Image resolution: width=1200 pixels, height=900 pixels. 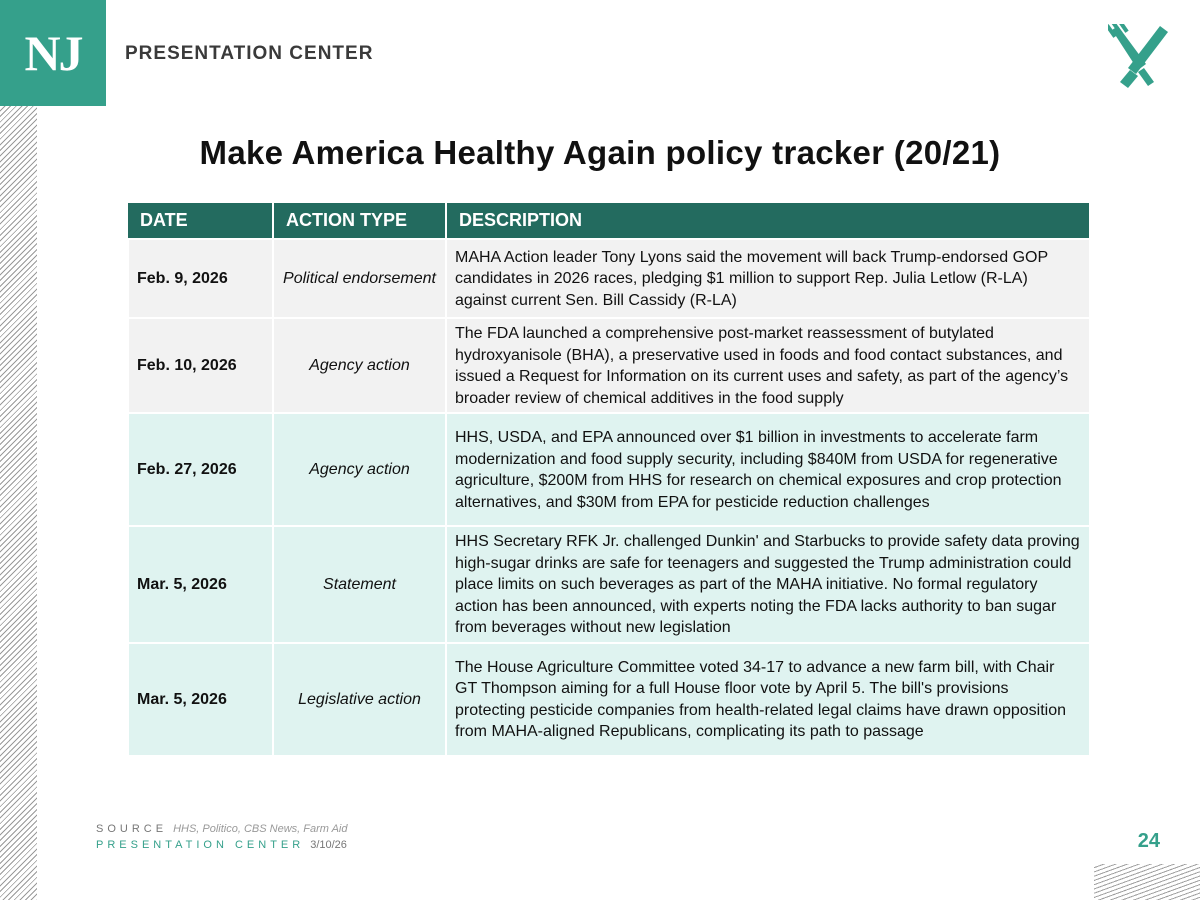 I want to click on column-header: DATE, so click(x=201, y=221).